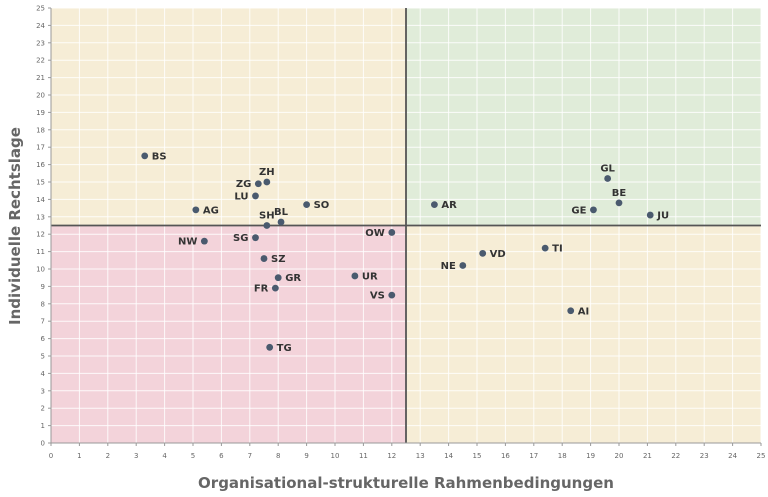 This screenshot has width=768, height=497. What do you see at coordinates (40, 43) in the screenshot?
I see `y-tick-label: 23` at bounding box center [40, 43].